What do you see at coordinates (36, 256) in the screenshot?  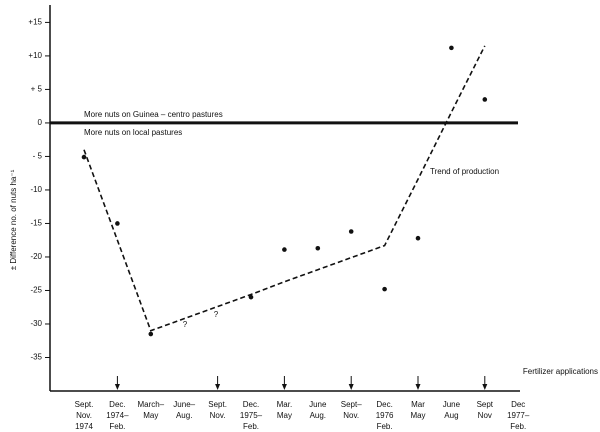 I see `y-tick-label: -20` at bounding box center [36, 256].